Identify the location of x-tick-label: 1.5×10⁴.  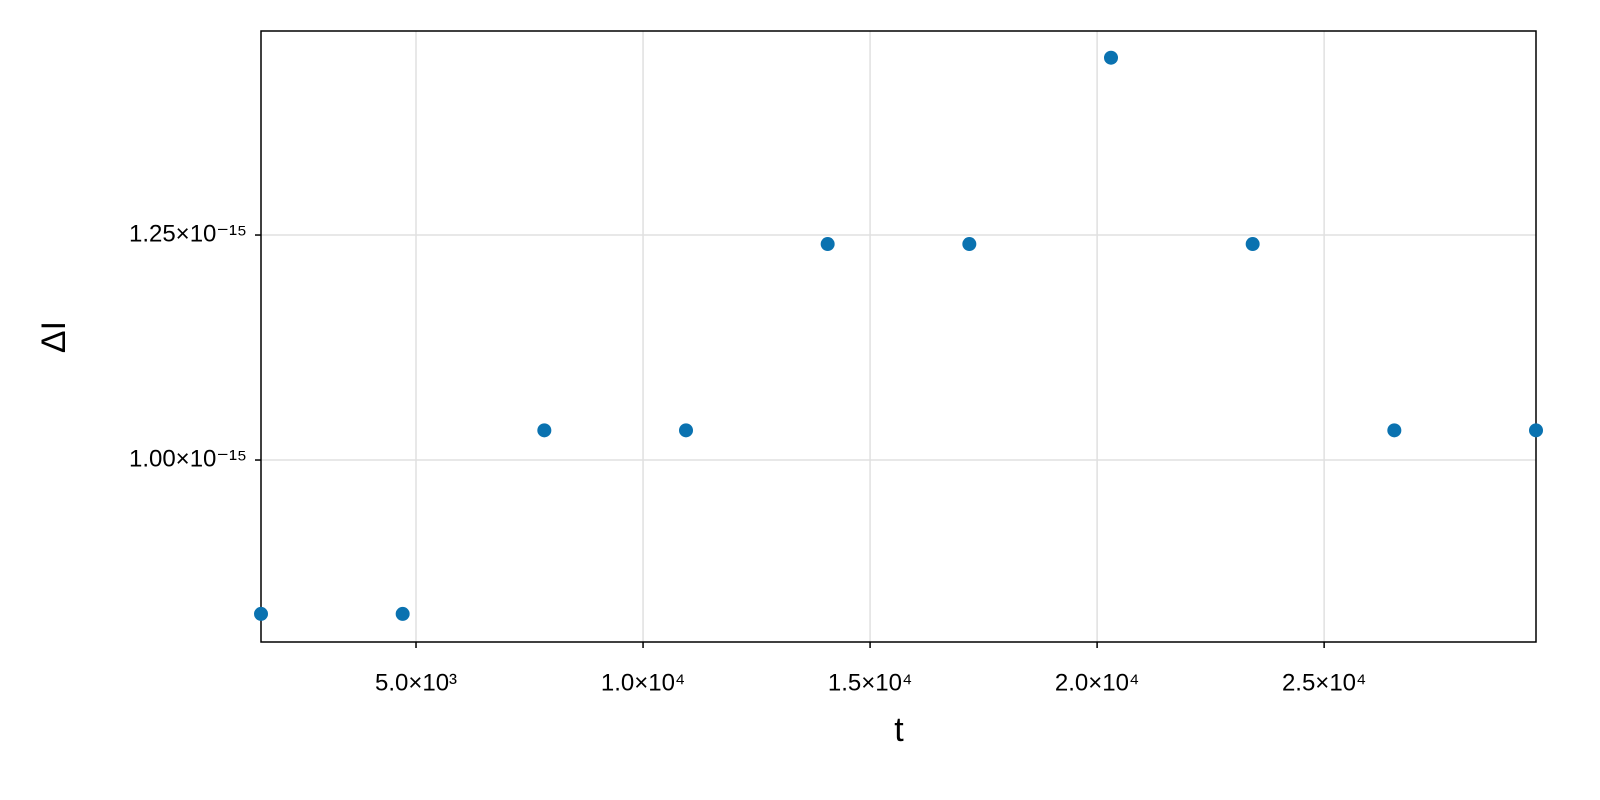
(870, 682).